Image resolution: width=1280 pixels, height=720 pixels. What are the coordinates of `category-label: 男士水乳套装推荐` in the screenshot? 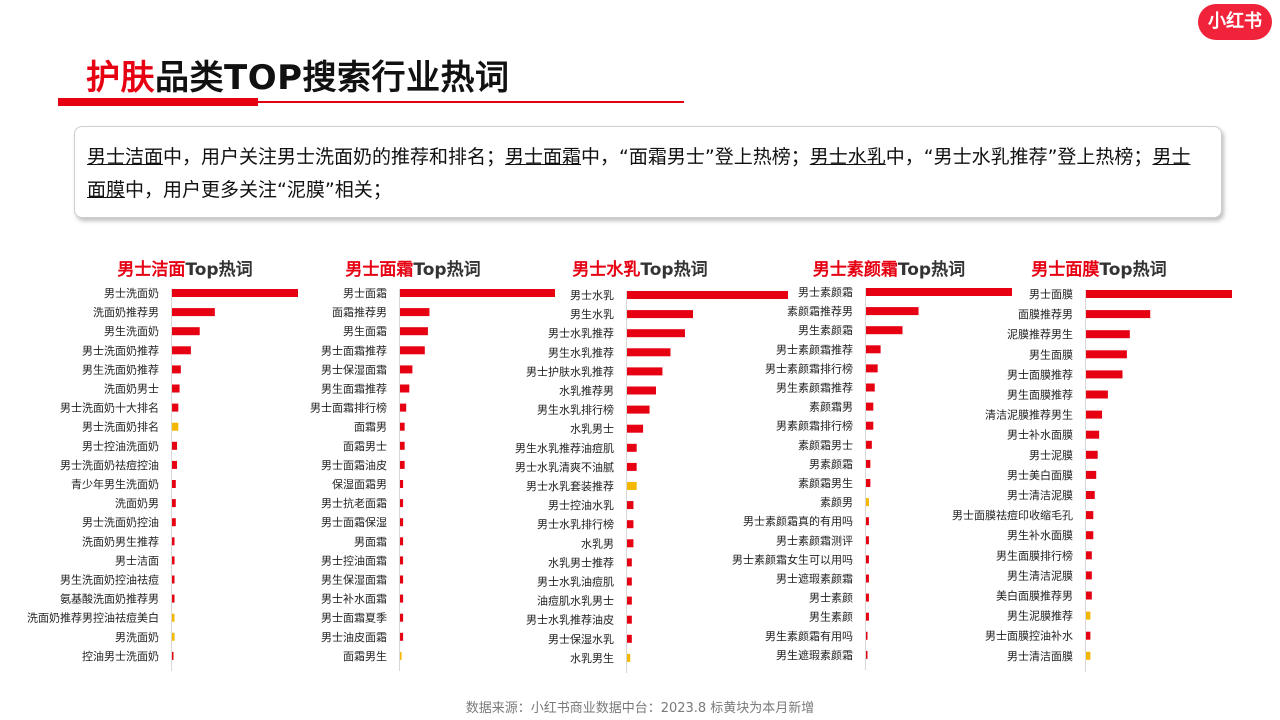 It's located at (570, 486).